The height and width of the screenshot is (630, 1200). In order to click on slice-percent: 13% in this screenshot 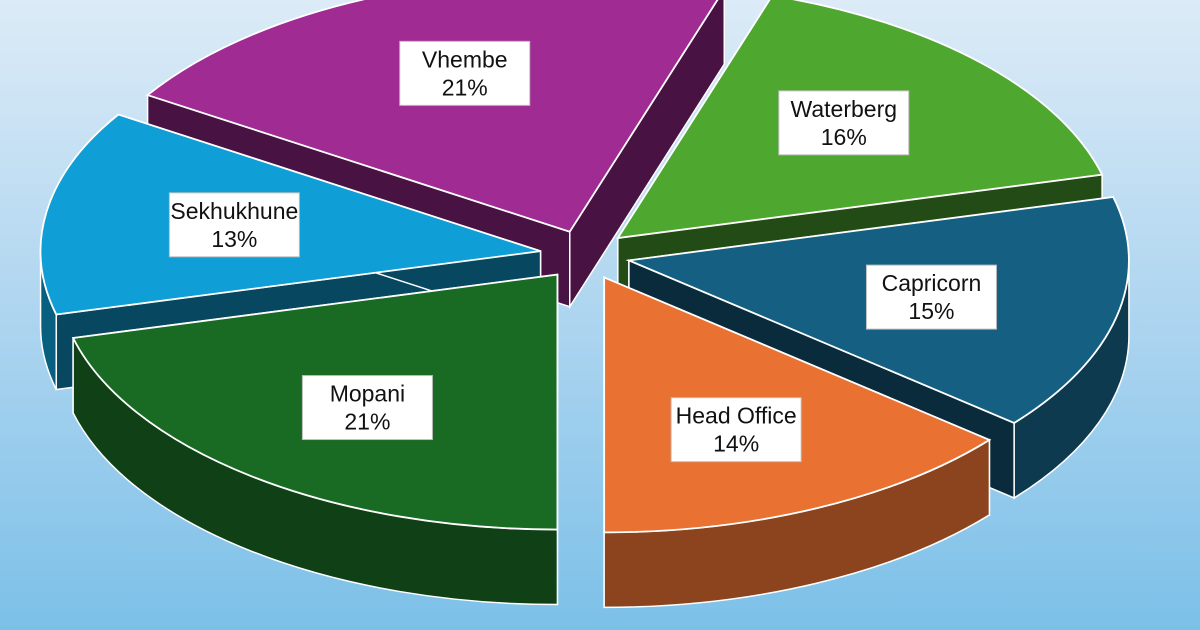, I will do `click(234, 239)`.